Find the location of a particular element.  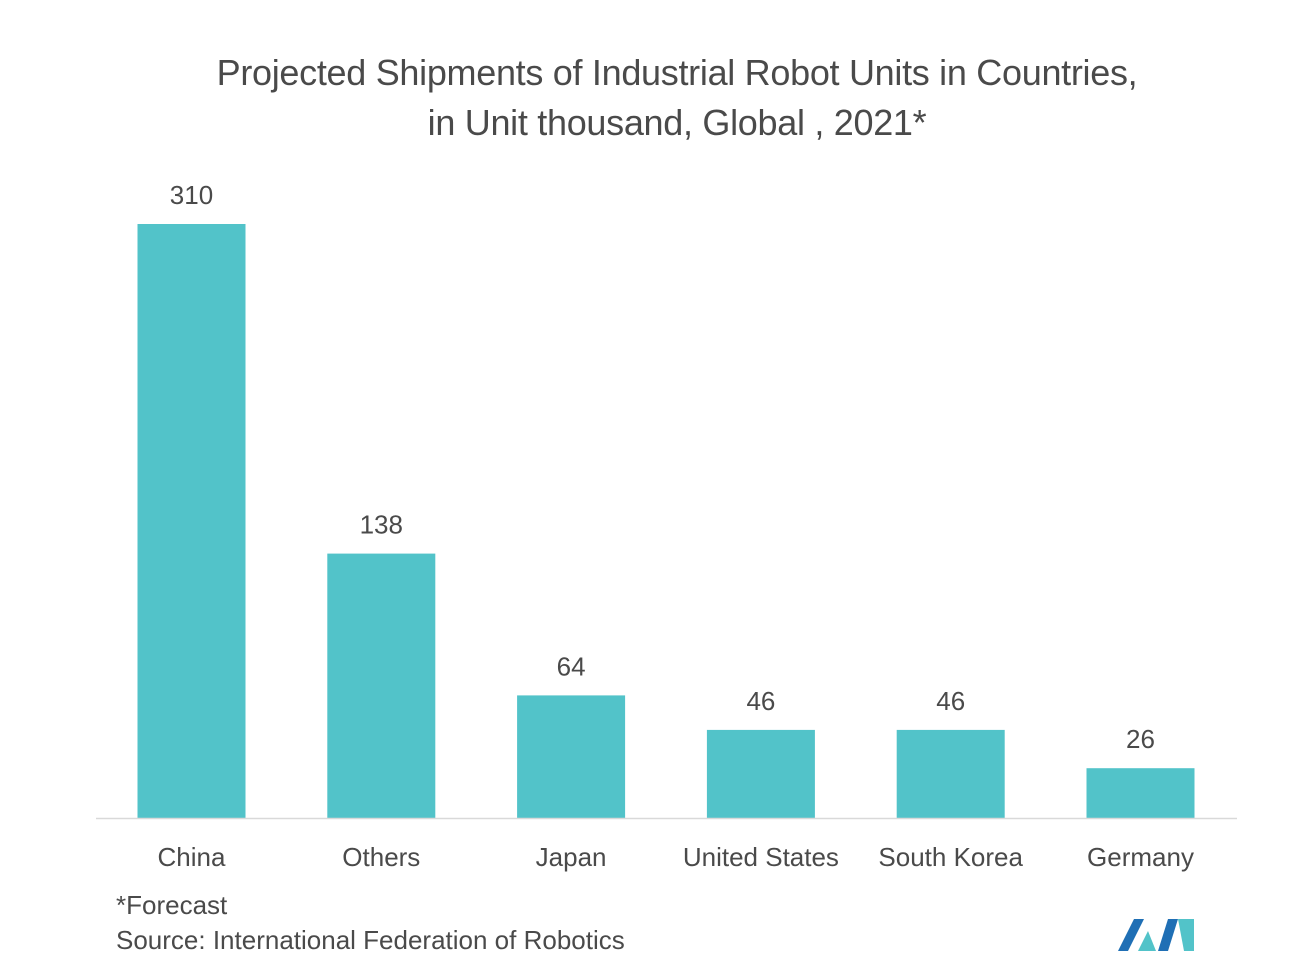

mordor-intelligence-logo-icon is located at coordinates (1158, 934).